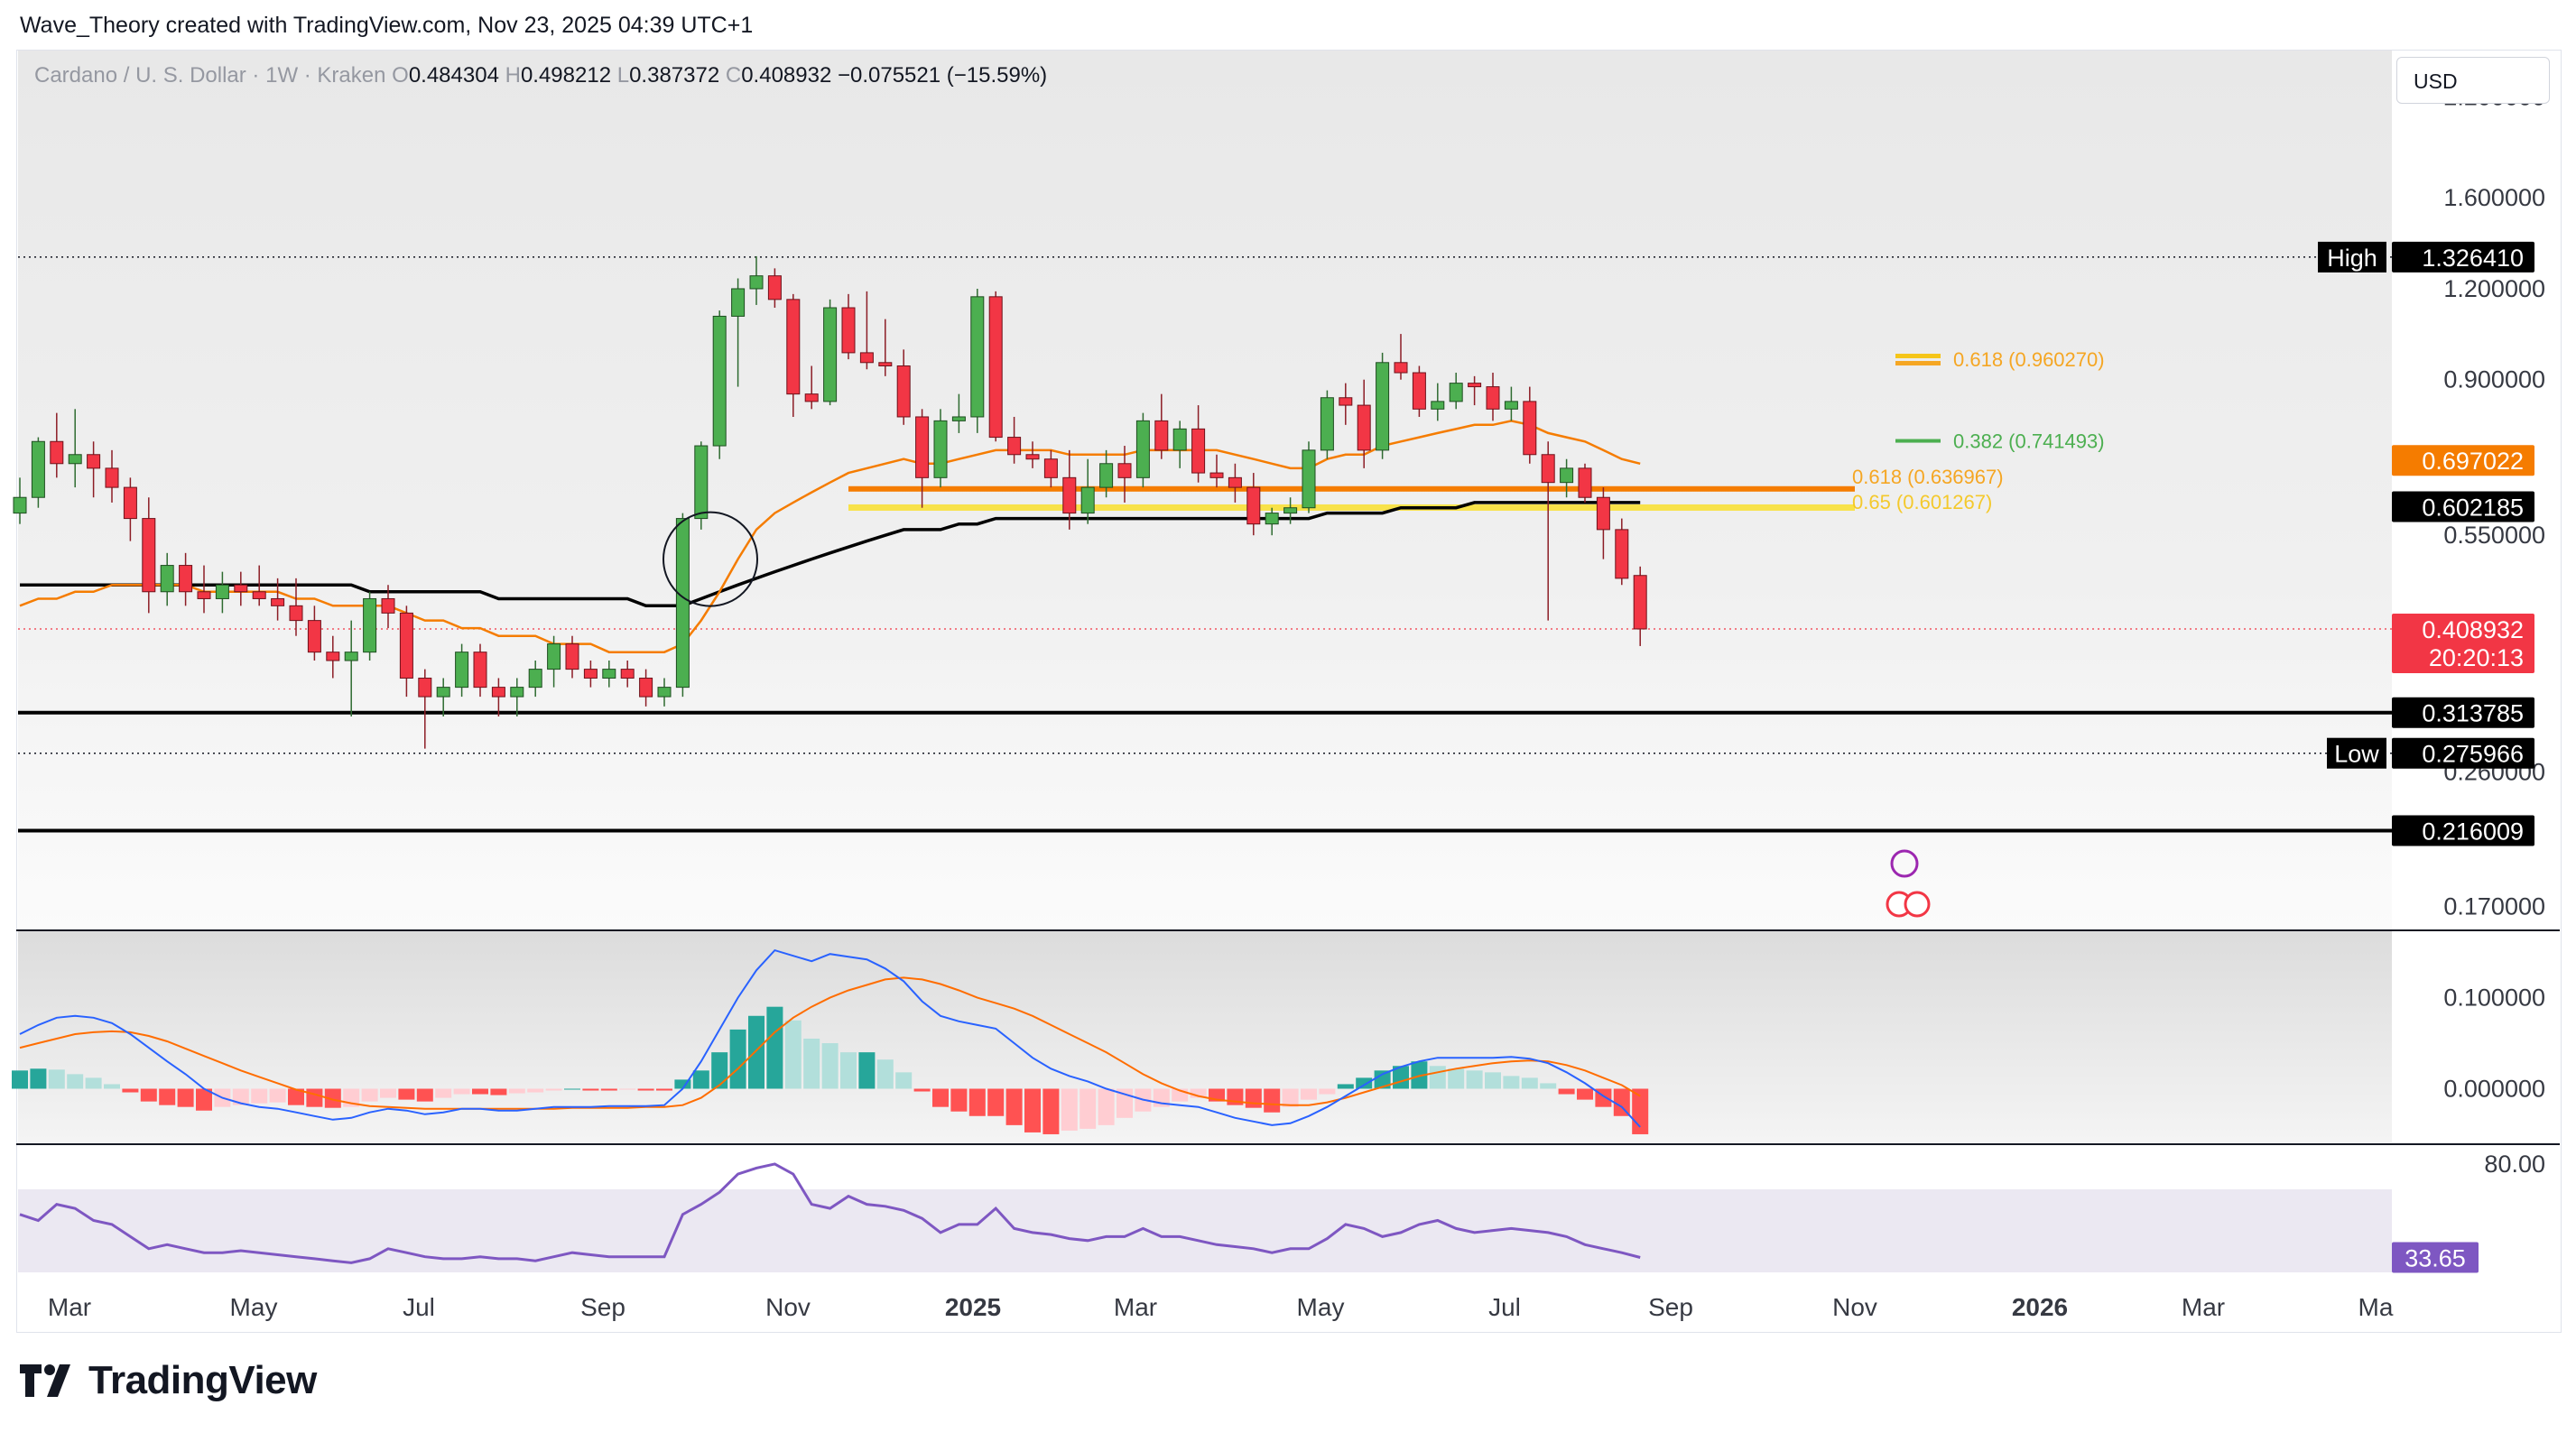  I want to click on currency-selector: USD, so click(2473, 80).